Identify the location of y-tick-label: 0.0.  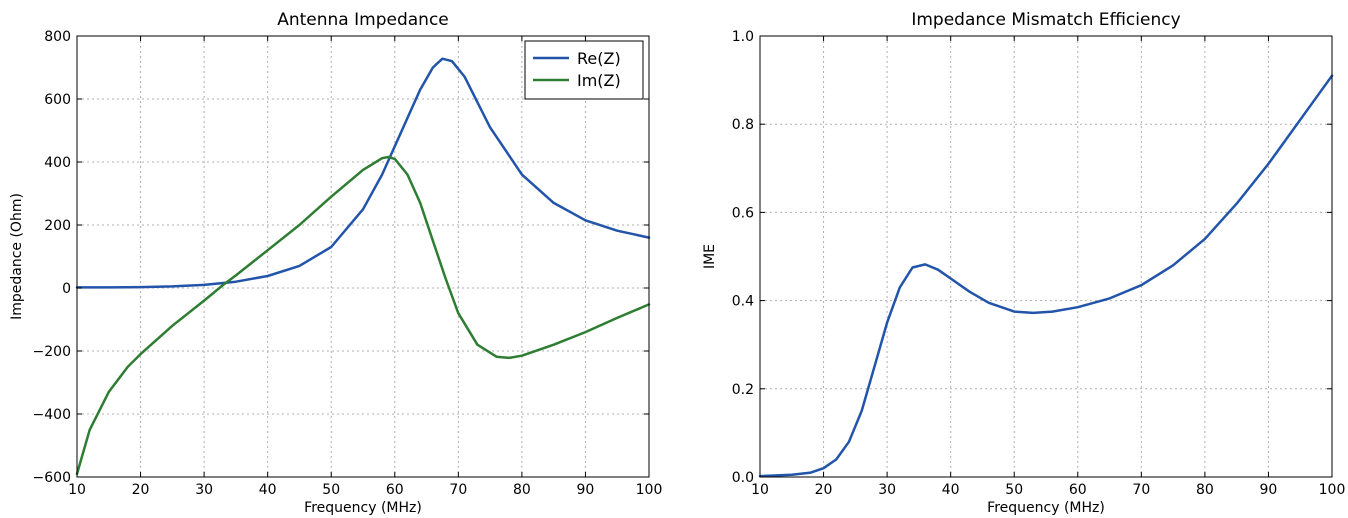
(743, 478).